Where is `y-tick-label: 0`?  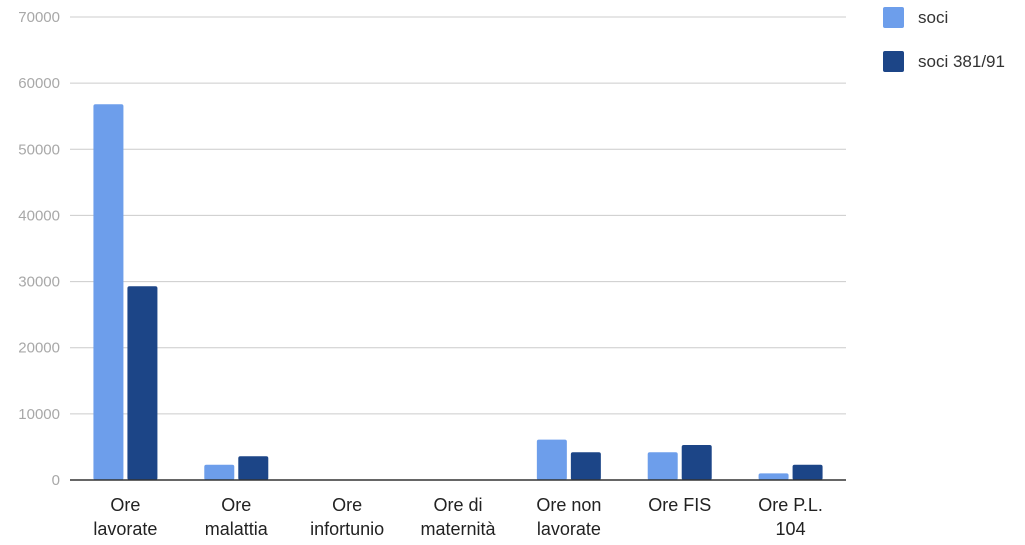
y-tick-label: 0 is located at coordinates (56, 480).